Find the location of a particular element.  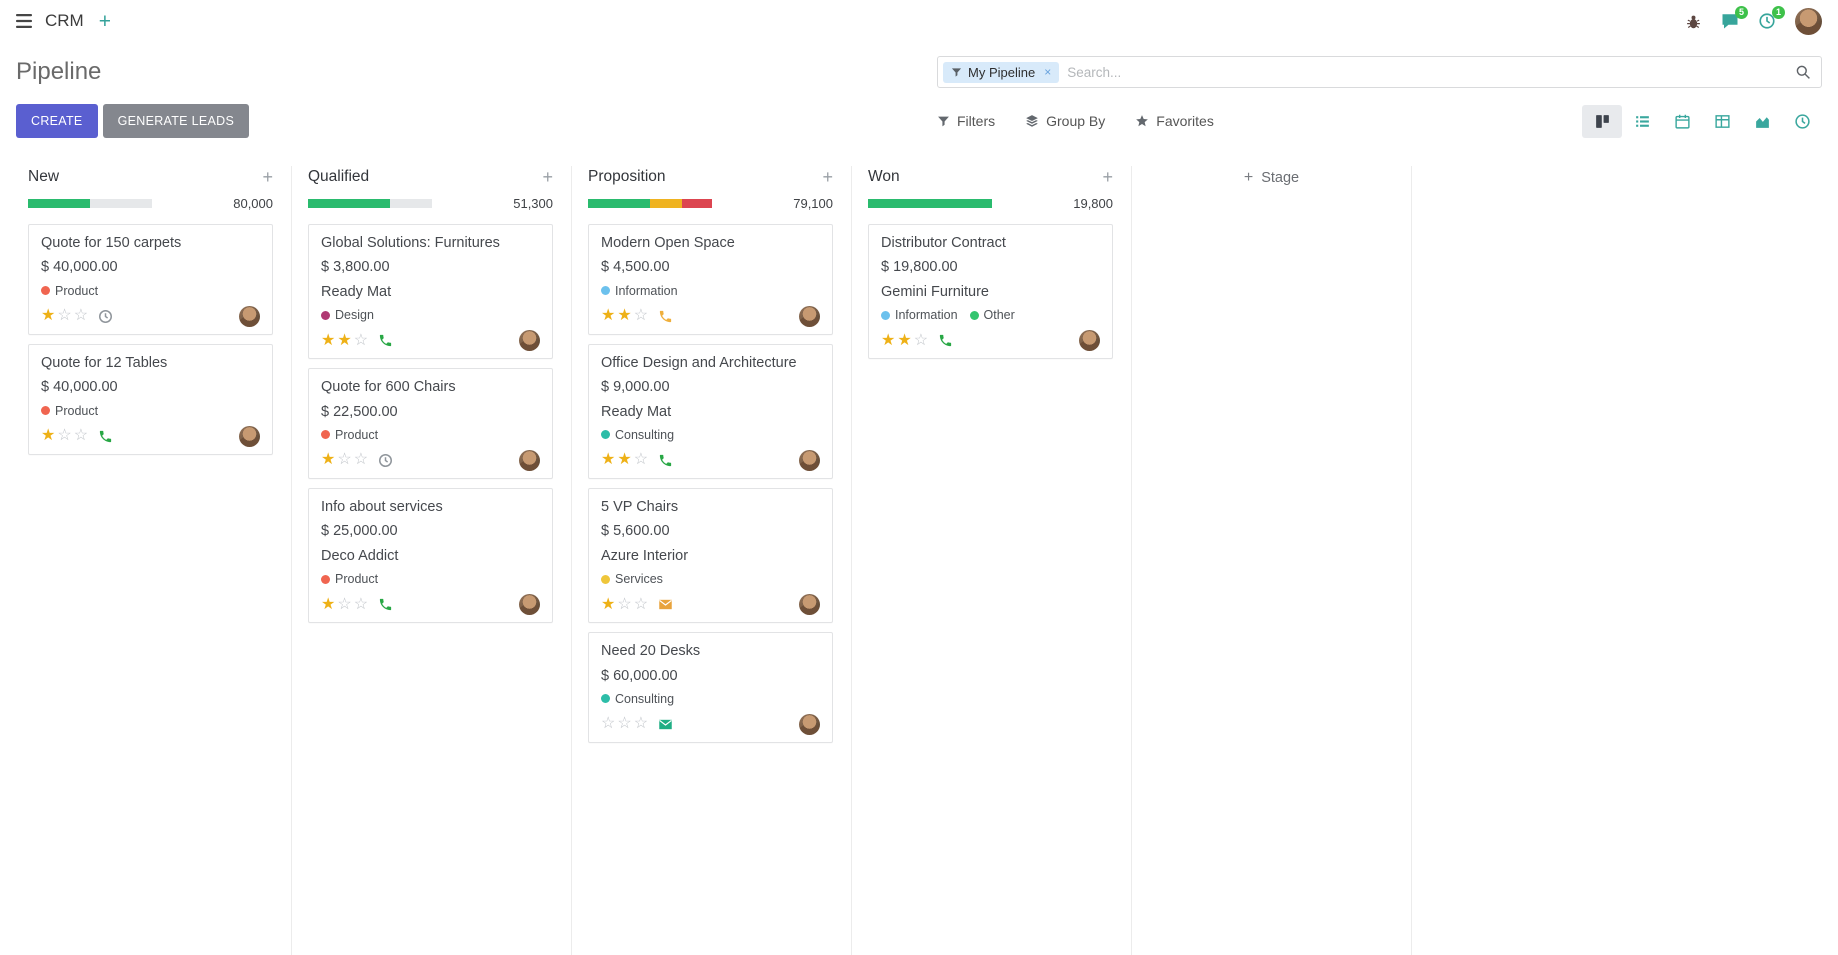

app-title: CRM is located at coordinates (64, 20).